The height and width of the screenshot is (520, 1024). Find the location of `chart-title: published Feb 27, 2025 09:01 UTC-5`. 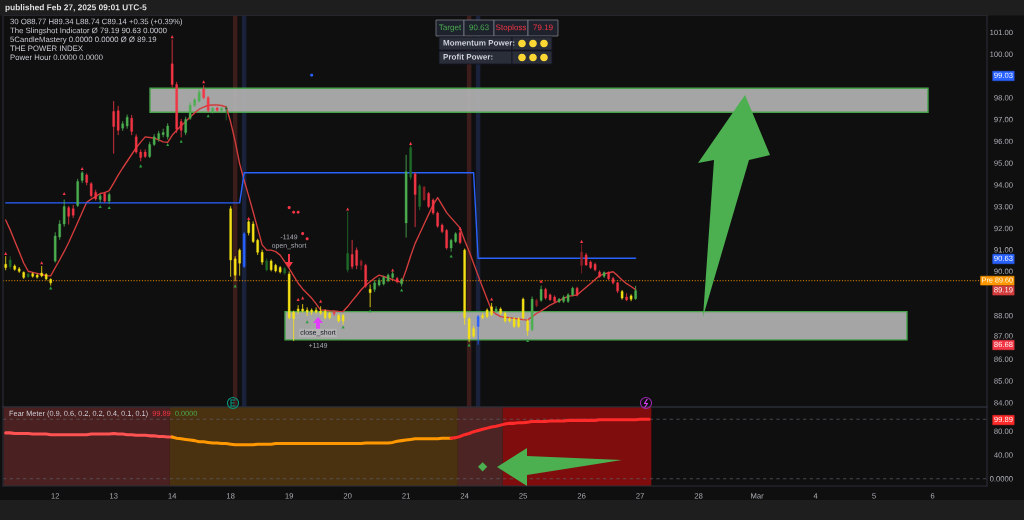

chart-title: published Feb 27, 2025 09:01 UTC-5 is located at coordinates (76, 8).